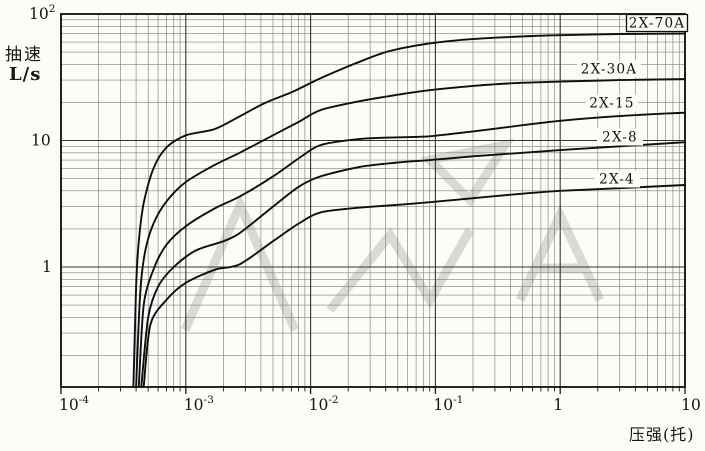 Image resolution: width=705 pixels, height=451 pixels. I want to click on curve-label: 2X-4, so click(617, 180).